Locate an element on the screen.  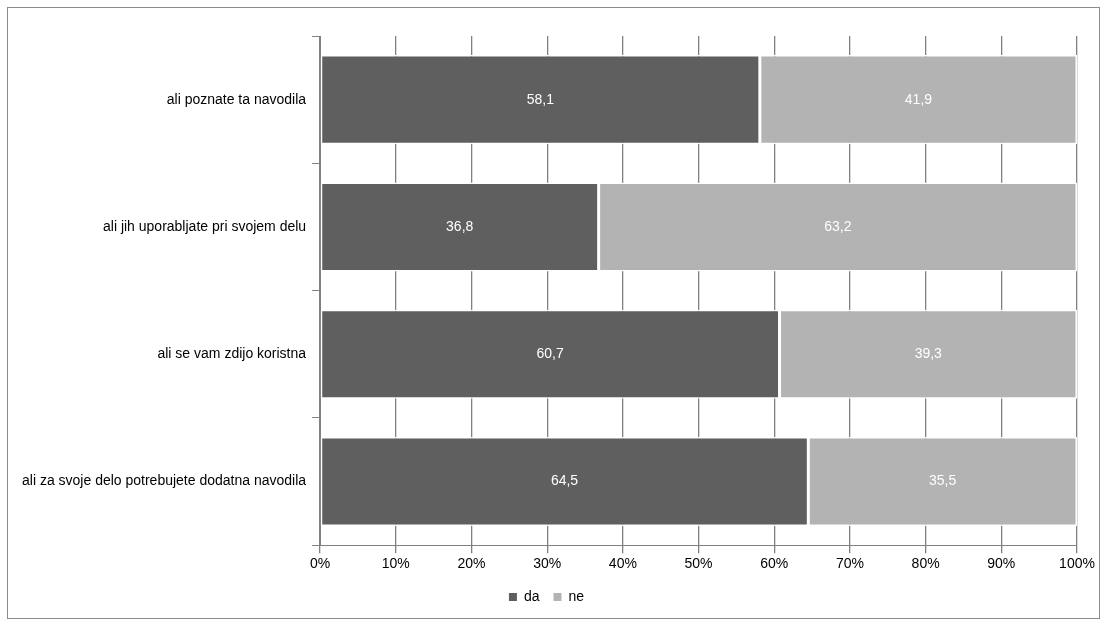
x-tick-label: 50% is located at coordinates (698, 563).